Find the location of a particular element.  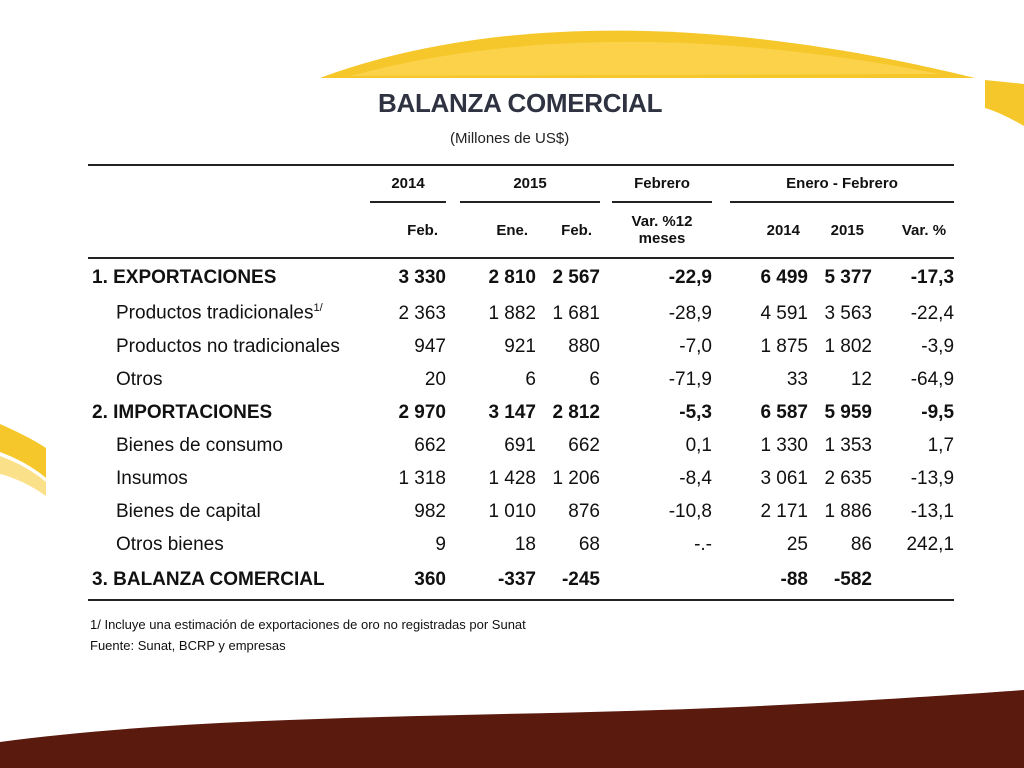

cell-feb15: 880 is located at coordinates (584, 346).